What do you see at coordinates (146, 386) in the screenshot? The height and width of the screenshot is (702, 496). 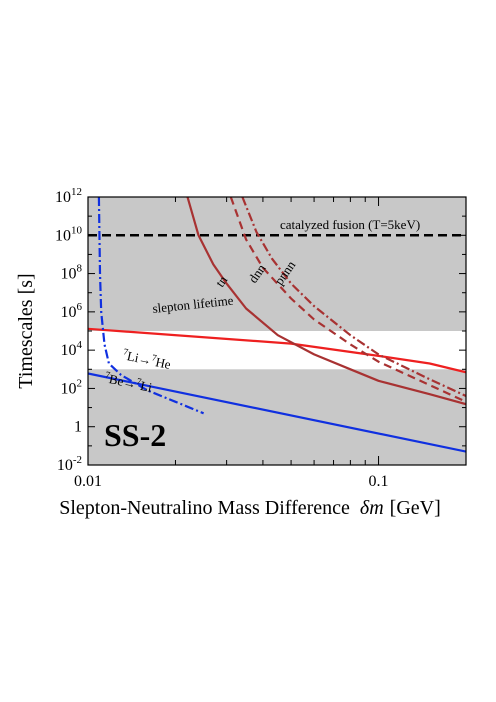 I see `li7b-symbol: Li` at bounding box center [146, 386].